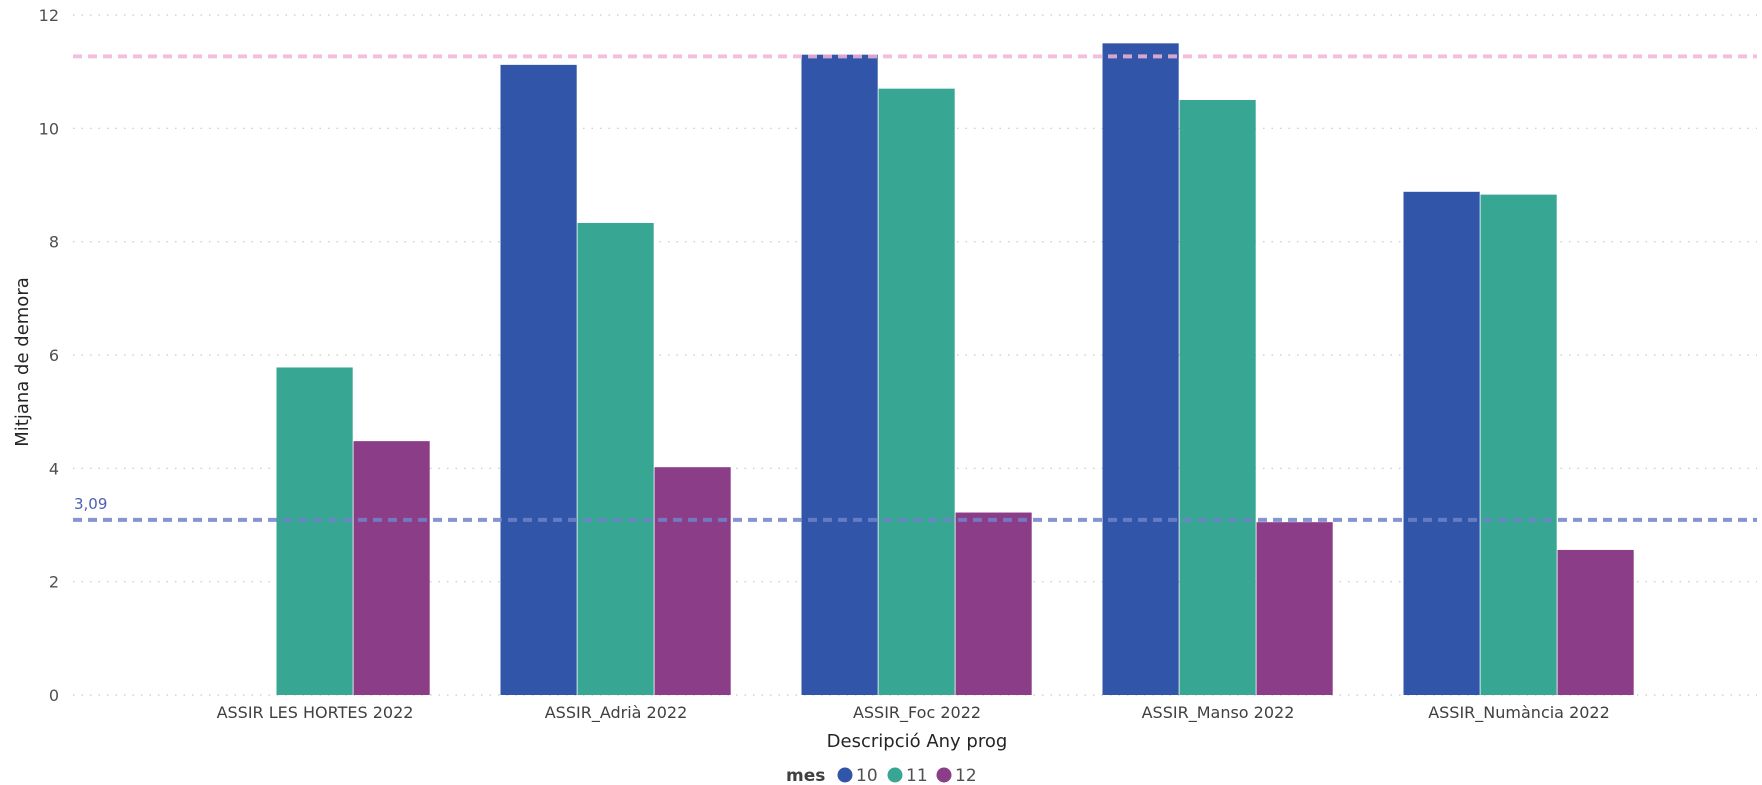  What do you see at coordinates (1519, 713) in the screenshot?
I see `x-category-label: ASSIR_Numància 2022` at bounding box center [1519, 713].